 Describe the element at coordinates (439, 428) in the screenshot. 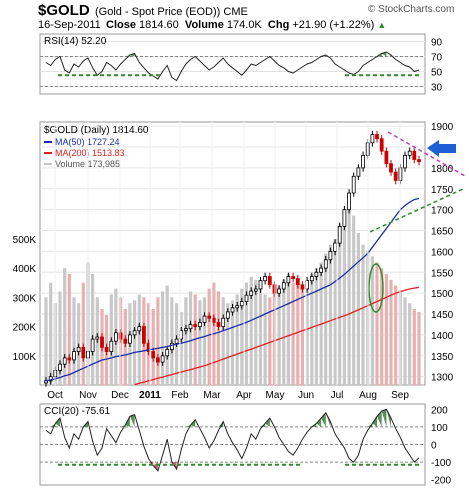

I see `cci-tick-label: 100` at that location.